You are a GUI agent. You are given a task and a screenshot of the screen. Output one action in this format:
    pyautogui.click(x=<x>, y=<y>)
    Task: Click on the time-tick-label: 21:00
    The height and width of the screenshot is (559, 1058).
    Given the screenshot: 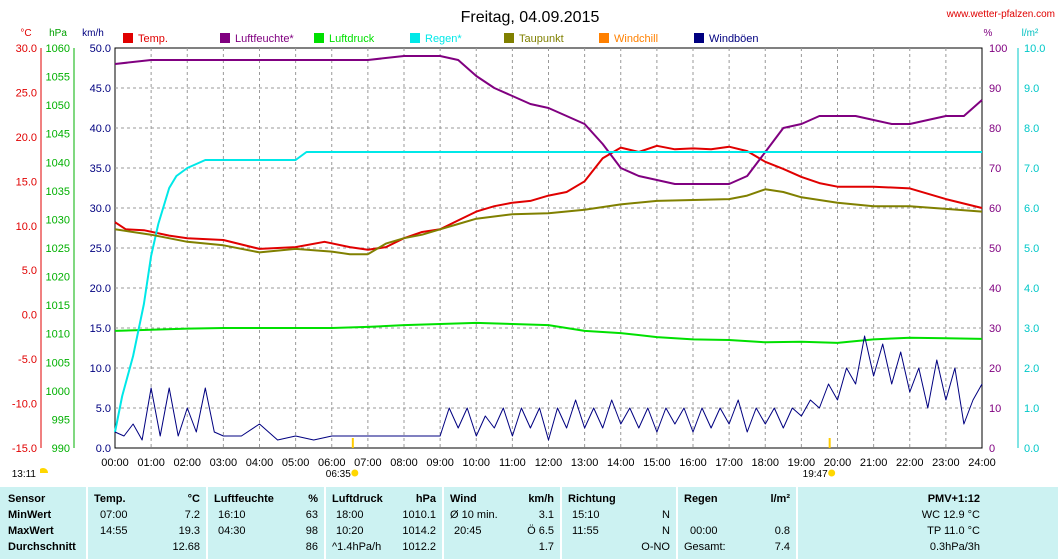 What is the action you would take?
    pyautogui.click(x=874, y=463)
    